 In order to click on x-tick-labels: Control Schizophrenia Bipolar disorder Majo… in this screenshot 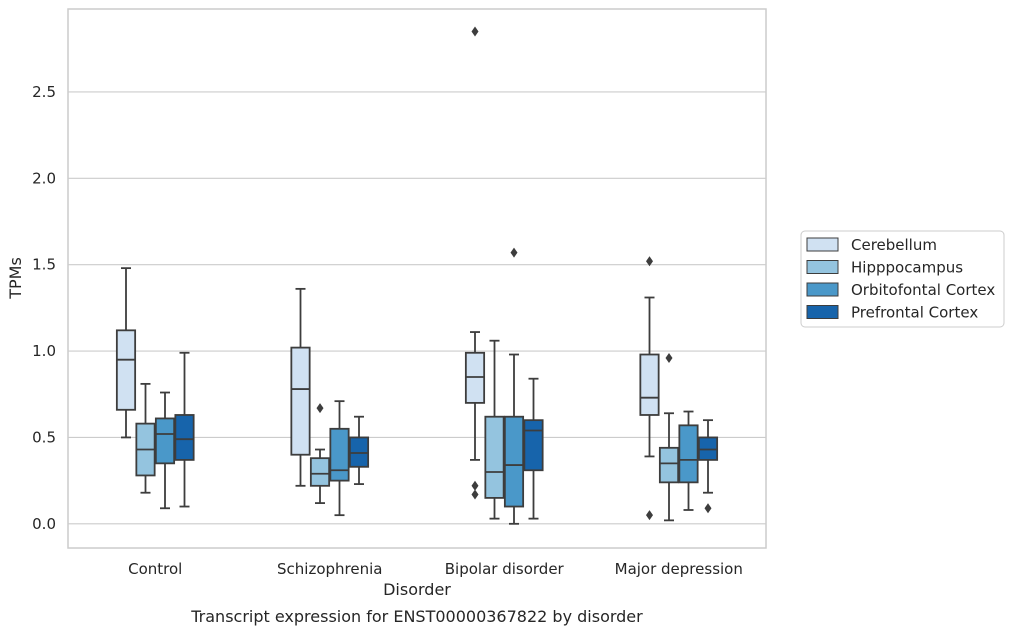, I will do `click(435, 569)`.